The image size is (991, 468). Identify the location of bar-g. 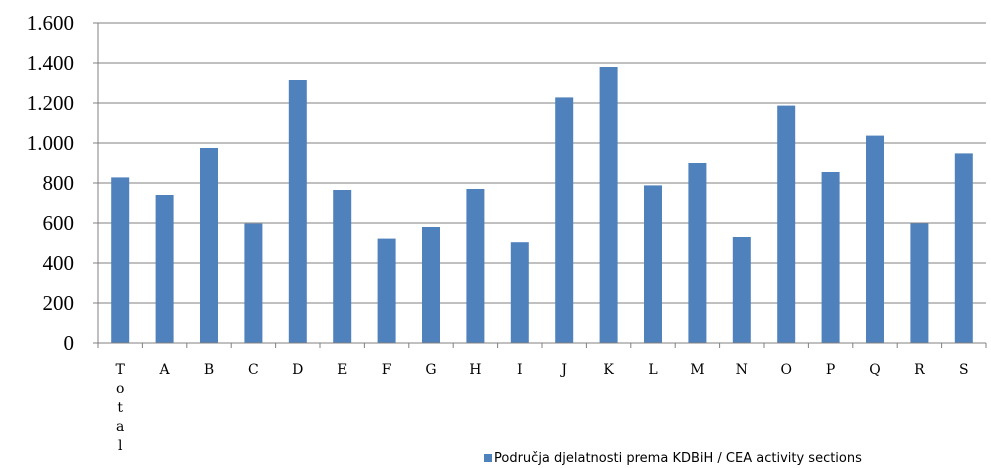
(431, 285).